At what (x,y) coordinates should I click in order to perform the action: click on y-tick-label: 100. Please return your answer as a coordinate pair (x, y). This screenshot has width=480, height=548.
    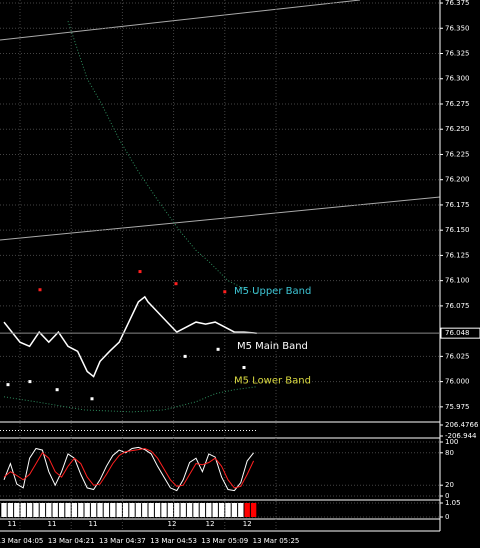
    Looking at the image, I should click on (451, 442).